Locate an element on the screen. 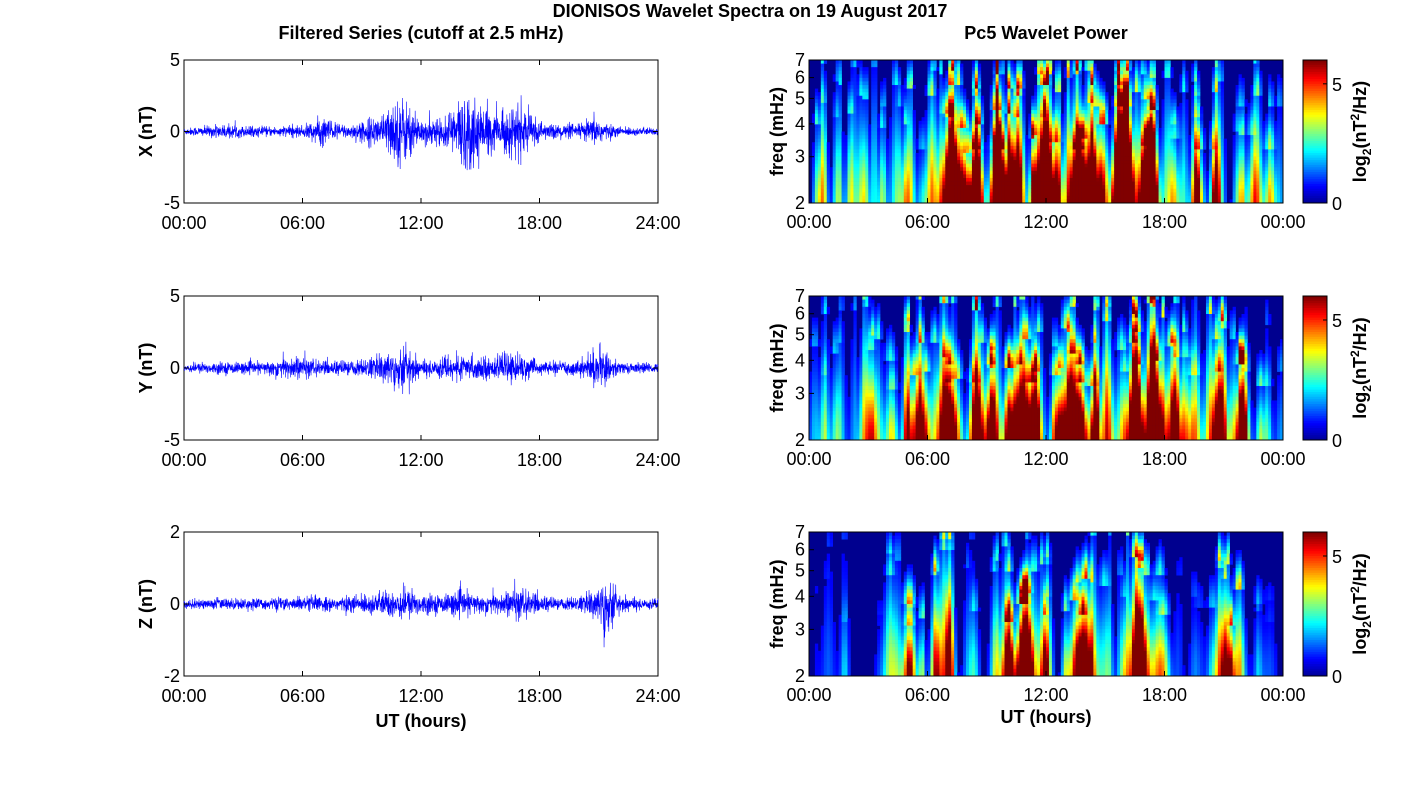 This screenshot has width=1418, height=788. y-tick-label: 5 is located at coordinates (175, 60).